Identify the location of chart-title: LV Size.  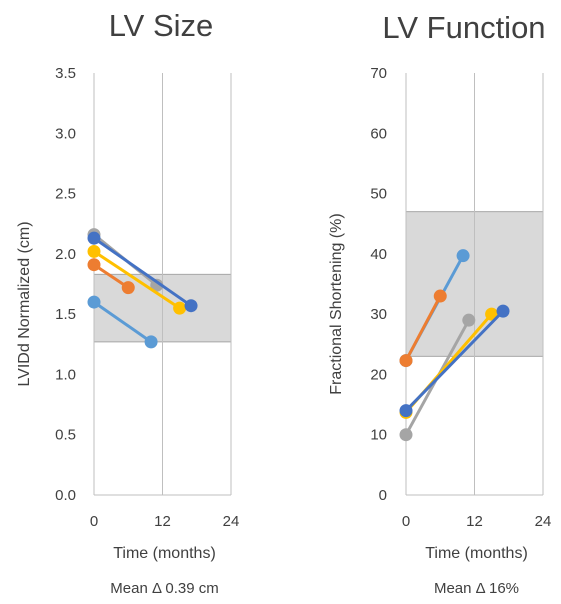
(161, 25).